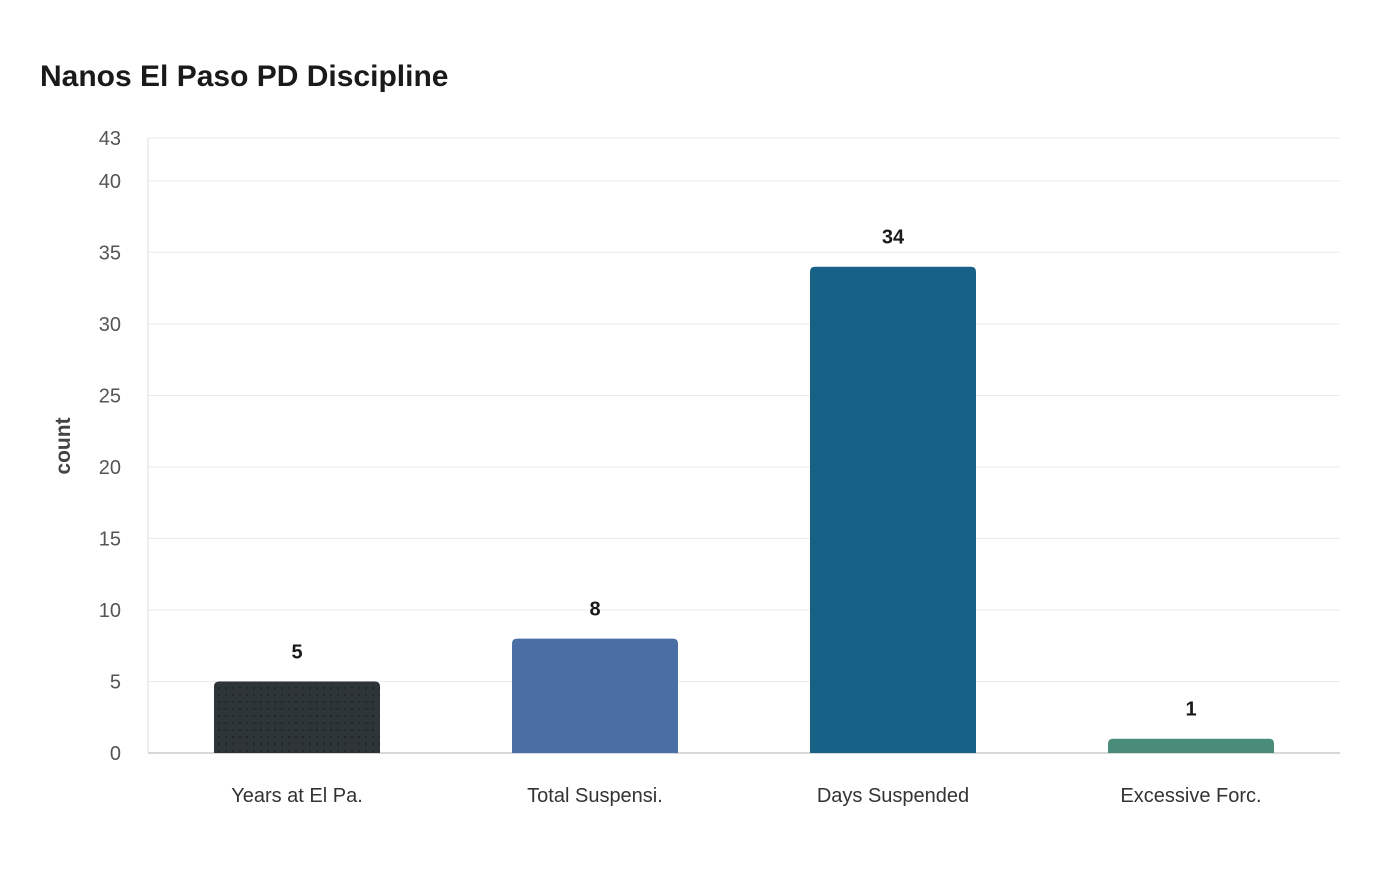 The image size is (1400, 880). Describe the element at coordinates (595, 796) in the screenshot. I see `x-tick-label: Total Suspensi.` at that location.